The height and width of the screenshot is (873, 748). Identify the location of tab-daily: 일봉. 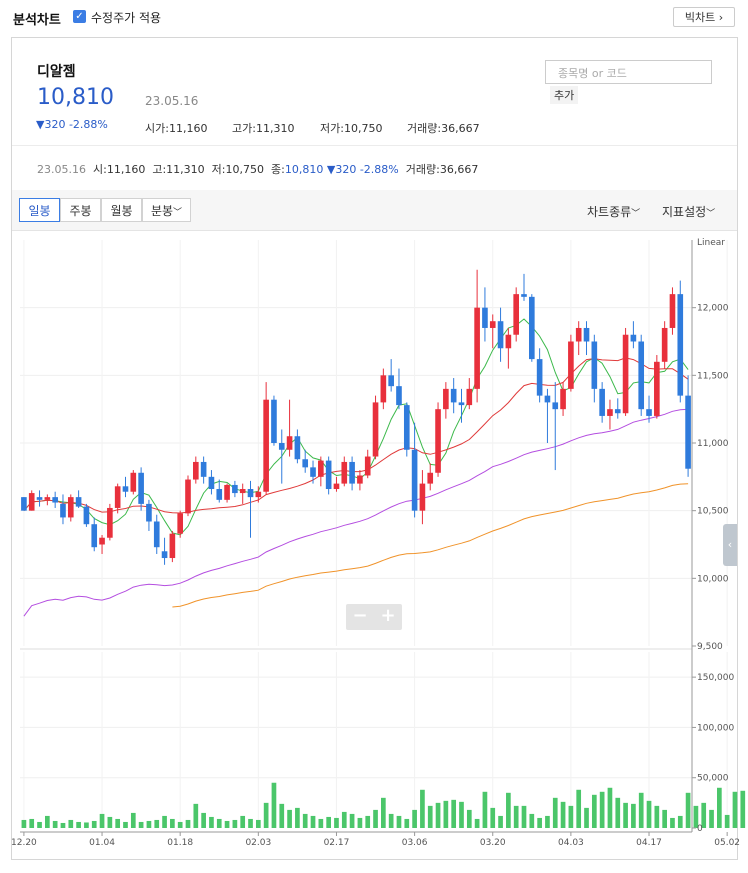
(39, 210).